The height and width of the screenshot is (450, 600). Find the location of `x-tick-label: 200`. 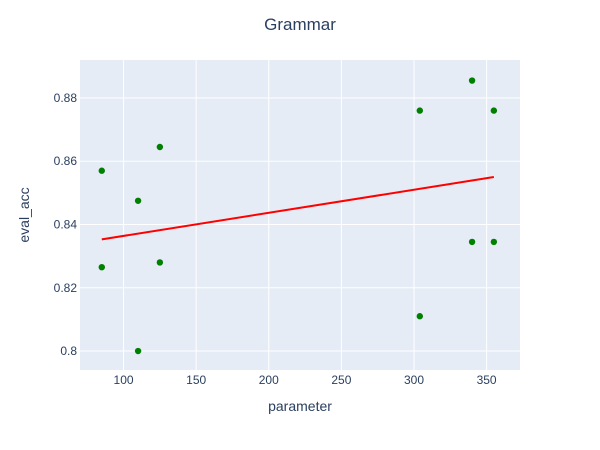

x-tick-label: 200 is located at coordinates (269, 380).